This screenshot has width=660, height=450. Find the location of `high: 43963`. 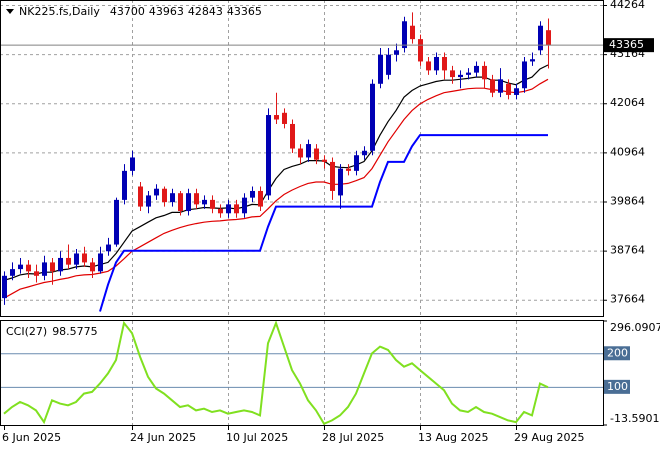

high: 43963 is located at coordinates (166, 11).